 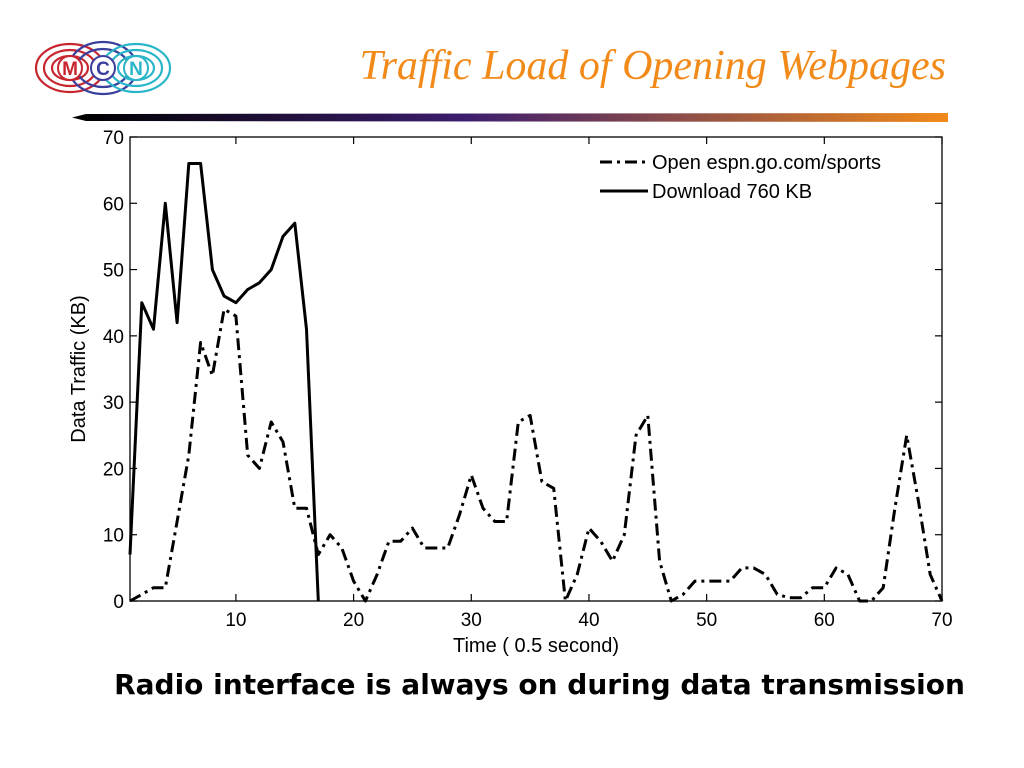 I want to click on x-tick-label: 30, so click(x=471, y=620).